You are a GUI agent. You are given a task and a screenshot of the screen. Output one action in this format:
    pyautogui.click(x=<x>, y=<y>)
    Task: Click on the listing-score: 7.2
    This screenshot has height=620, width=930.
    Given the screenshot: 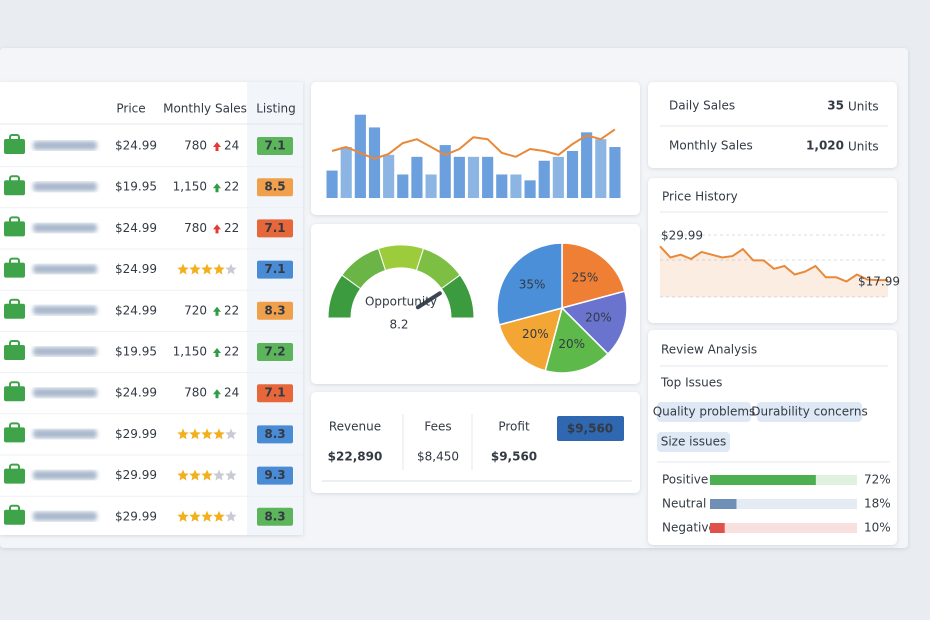 What is the action you would take?
    pyautogui.click(x=274, y=352)
    